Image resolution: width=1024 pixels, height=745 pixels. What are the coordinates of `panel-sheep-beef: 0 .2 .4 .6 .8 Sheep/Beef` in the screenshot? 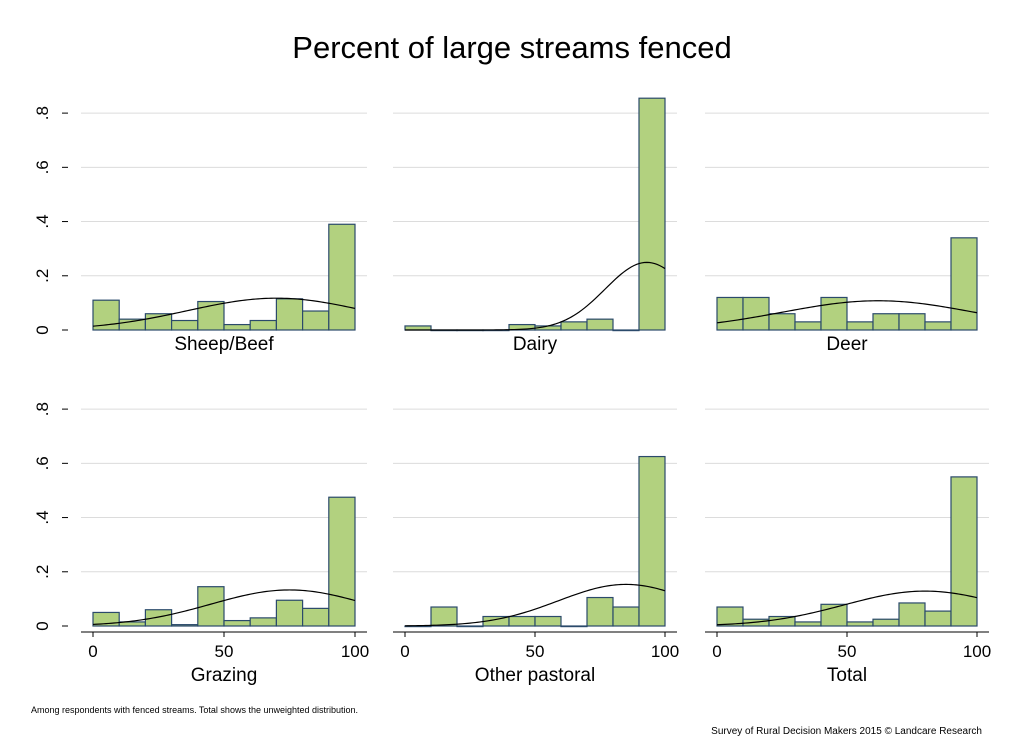 It's located at (200, 230).